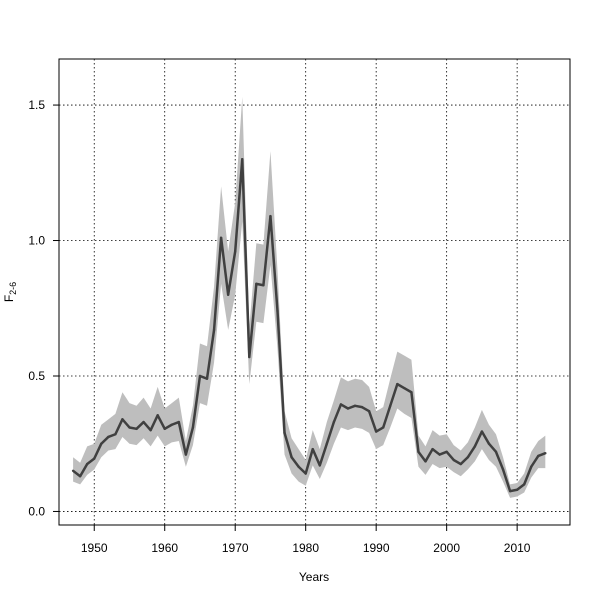 Image resolution: width=600 pixels, height=600 pixels. I want to click on y-tick-label: 1.0, so click(36, 241).